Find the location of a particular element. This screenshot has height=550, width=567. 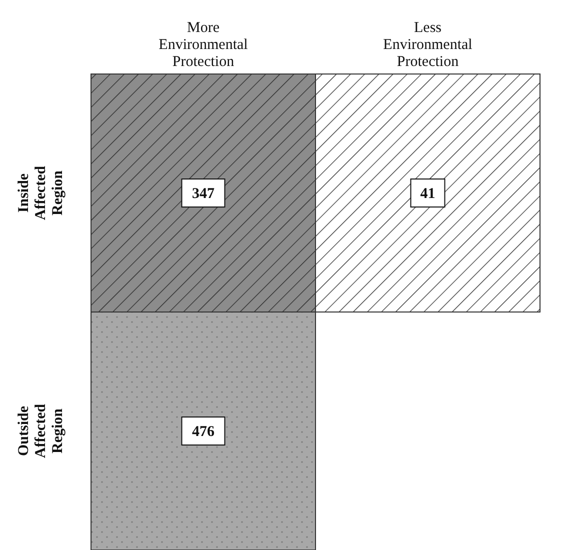

x-tick-label: Less Environmental Protection is located at coordinates (427, 45).